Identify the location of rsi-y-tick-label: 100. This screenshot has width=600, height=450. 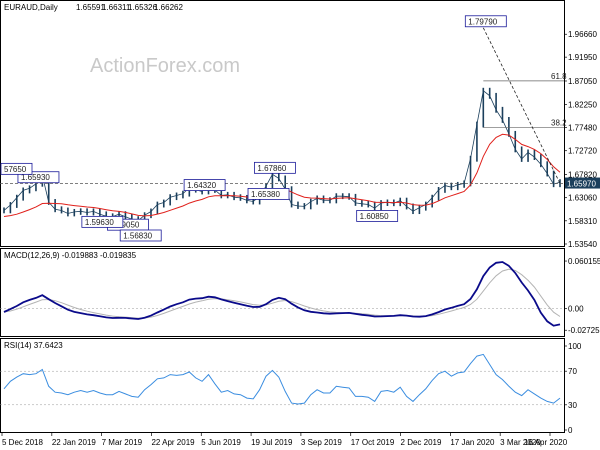
(575, 346).